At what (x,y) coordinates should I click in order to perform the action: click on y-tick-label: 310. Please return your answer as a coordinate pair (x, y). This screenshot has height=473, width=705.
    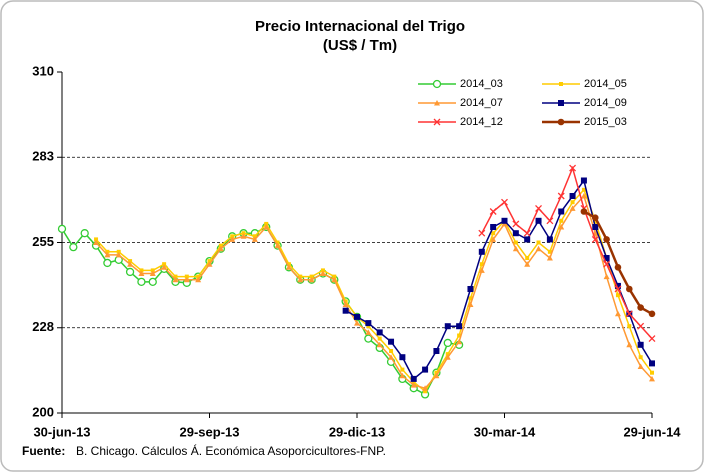
    Looking at the image, I should click on (43, 70).